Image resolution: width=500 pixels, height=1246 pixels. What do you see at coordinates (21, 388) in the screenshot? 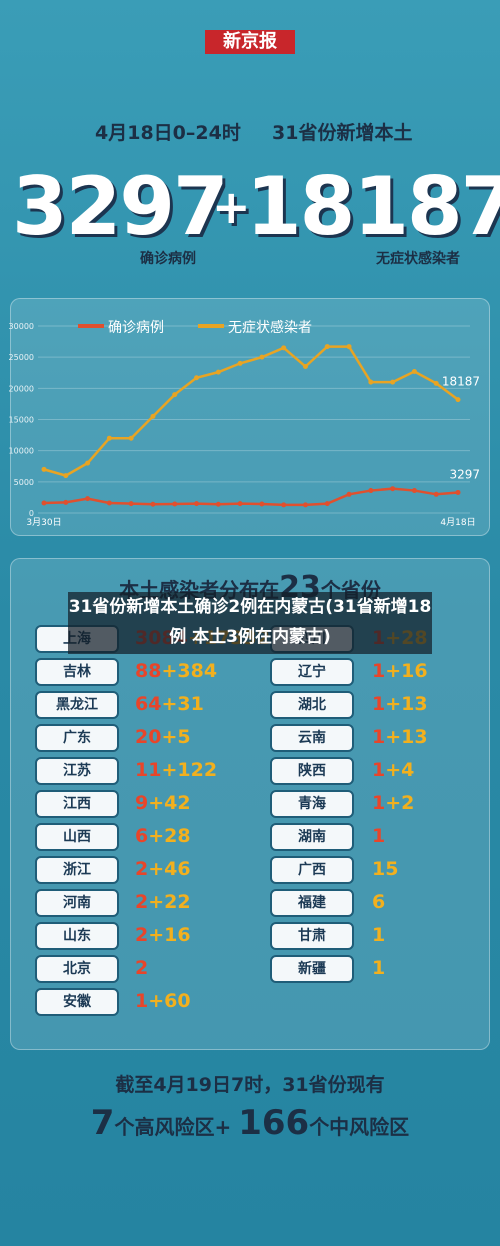
I see `y-tick-label: 20000` at bounding box center [21, 388].